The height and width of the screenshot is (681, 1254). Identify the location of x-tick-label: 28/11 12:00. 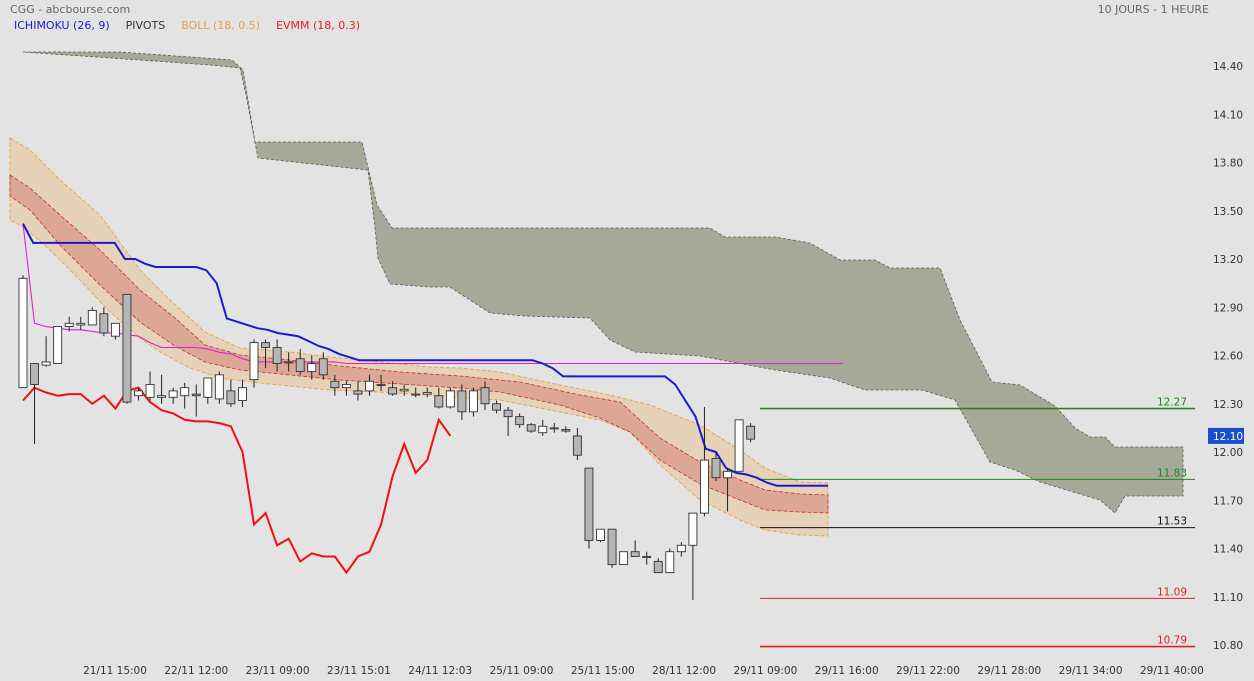
(684, 671).